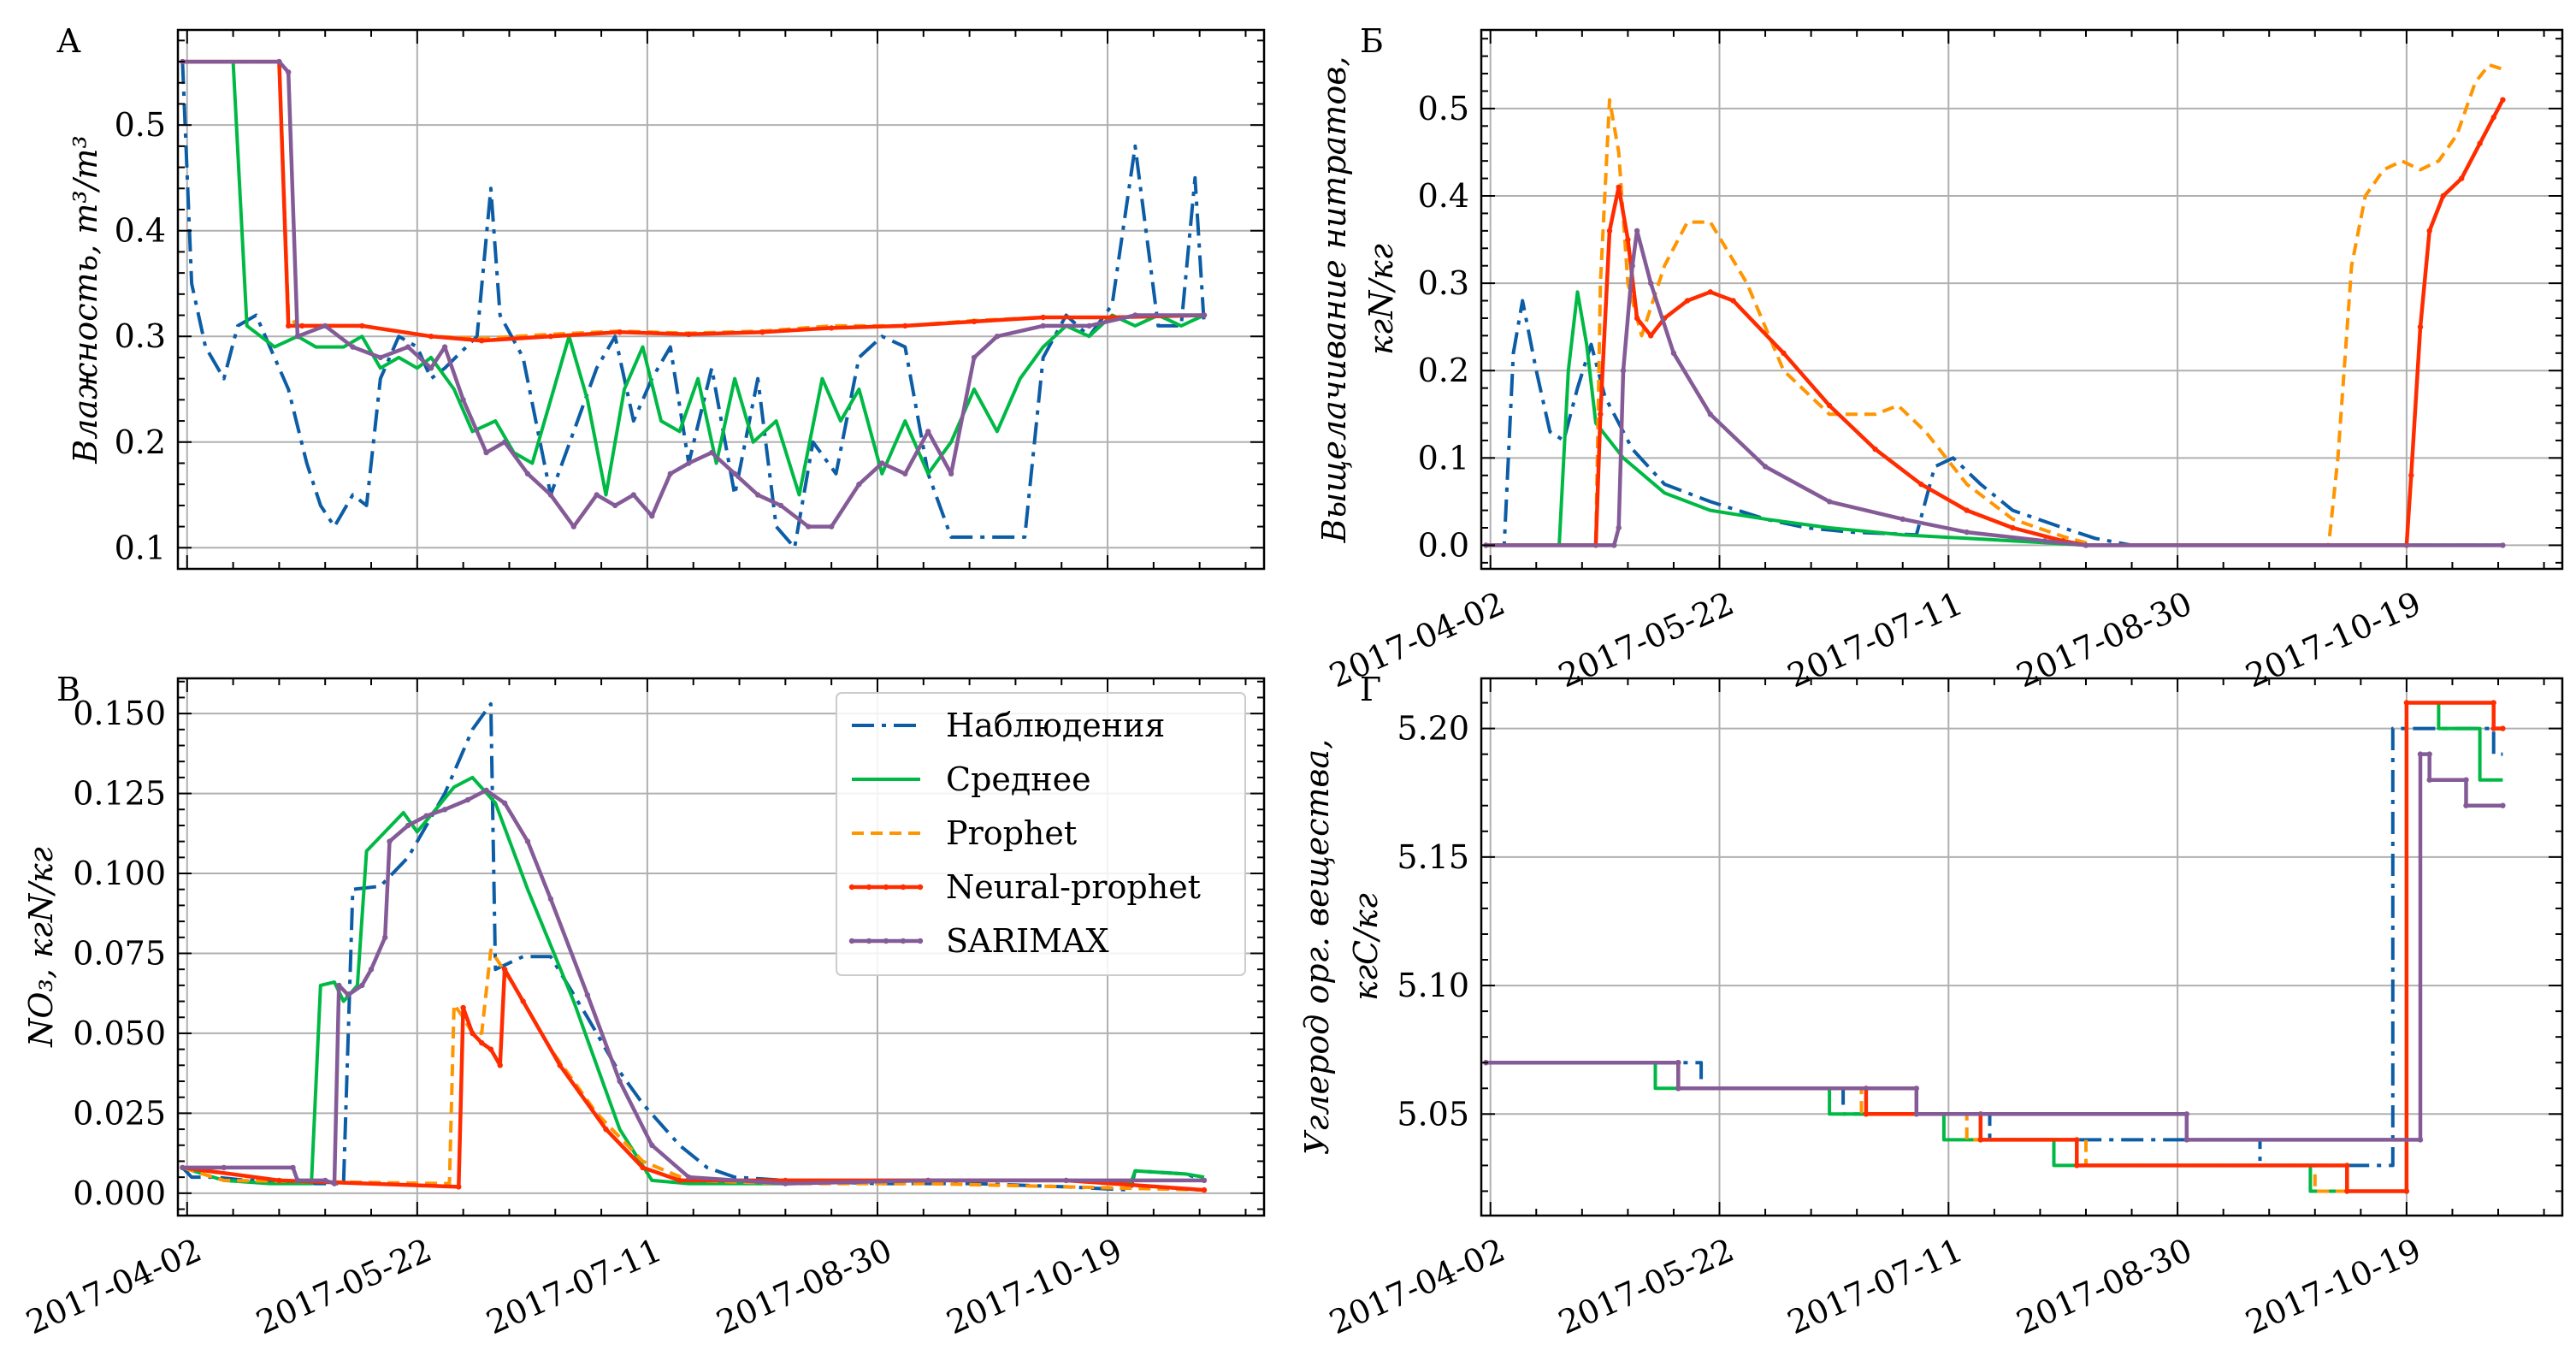 The width and height of the screenshot is (2576, 1361). Describe the element at coordinates (140, 125) in the screenshot. I see `y-tick-label: 0.5` at that location.